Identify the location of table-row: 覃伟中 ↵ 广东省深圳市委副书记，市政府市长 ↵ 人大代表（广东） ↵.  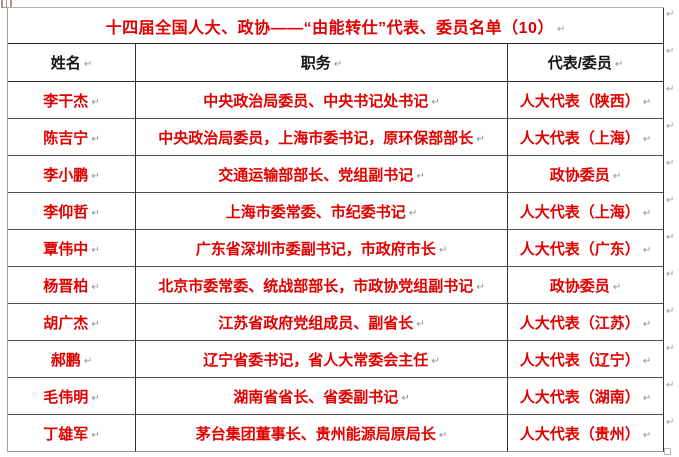
(336, 248).